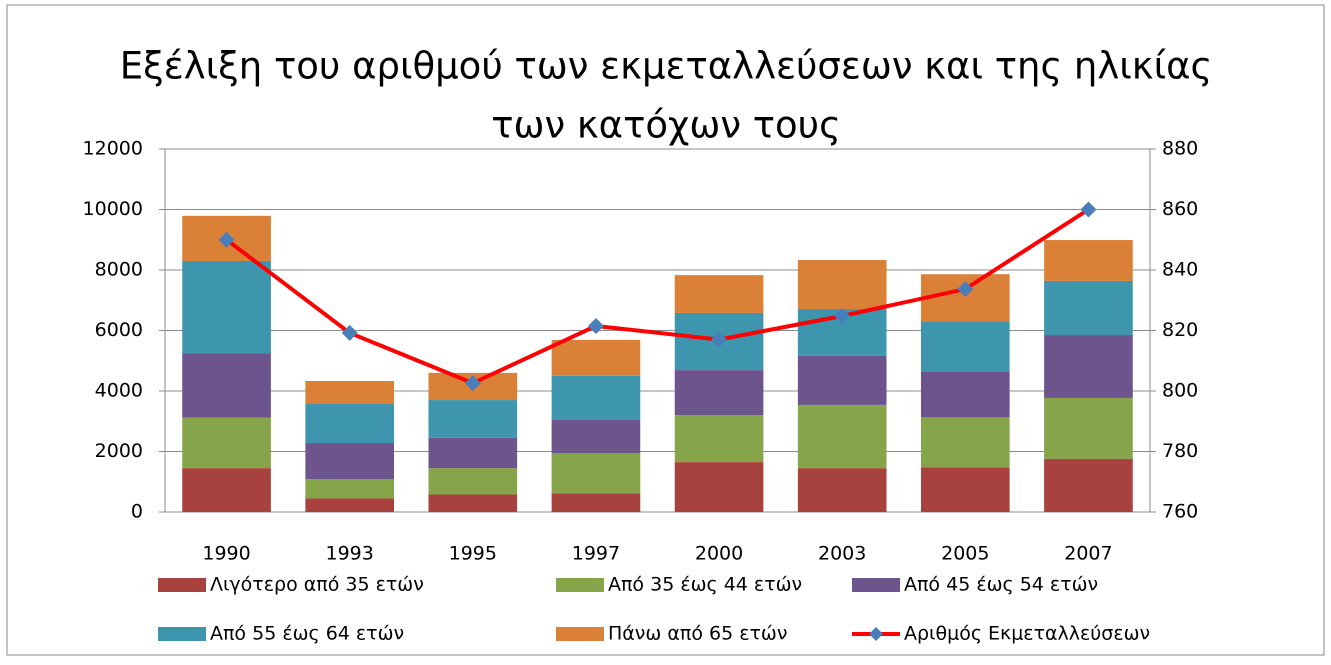 Image resolution: width=1331 pixels, height=665 pixels. What do you see at coordinates (307, 634) in the screenshot?
I see `legend-label: Από 55 έως 64 ετών` at bounding box center [307, 634].